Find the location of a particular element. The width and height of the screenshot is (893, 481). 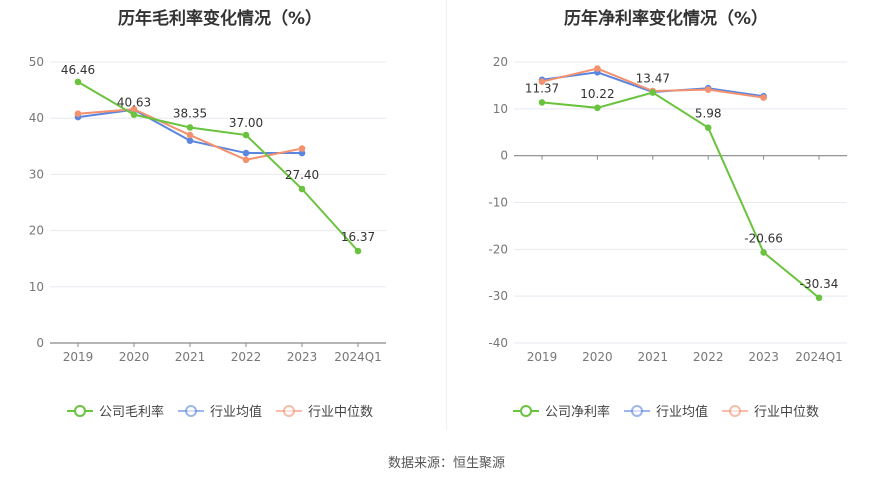

y-tick-label: 30 is located at coordinates (36, 174).